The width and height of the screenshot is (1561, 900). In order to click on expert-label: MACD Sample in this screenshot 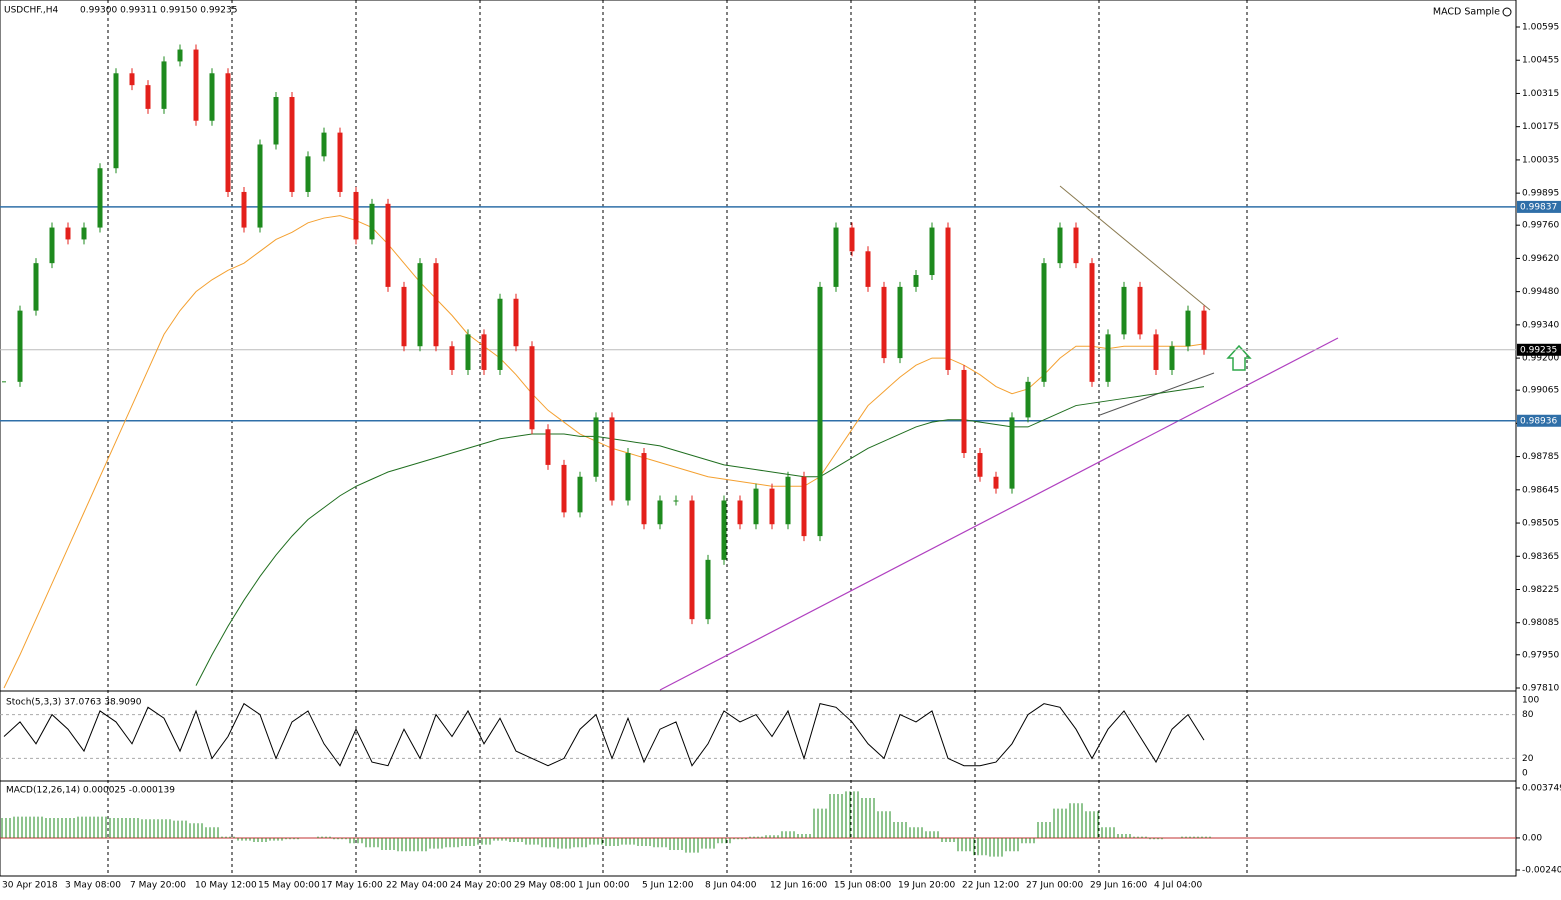, I will do `click(1466, 12)`.